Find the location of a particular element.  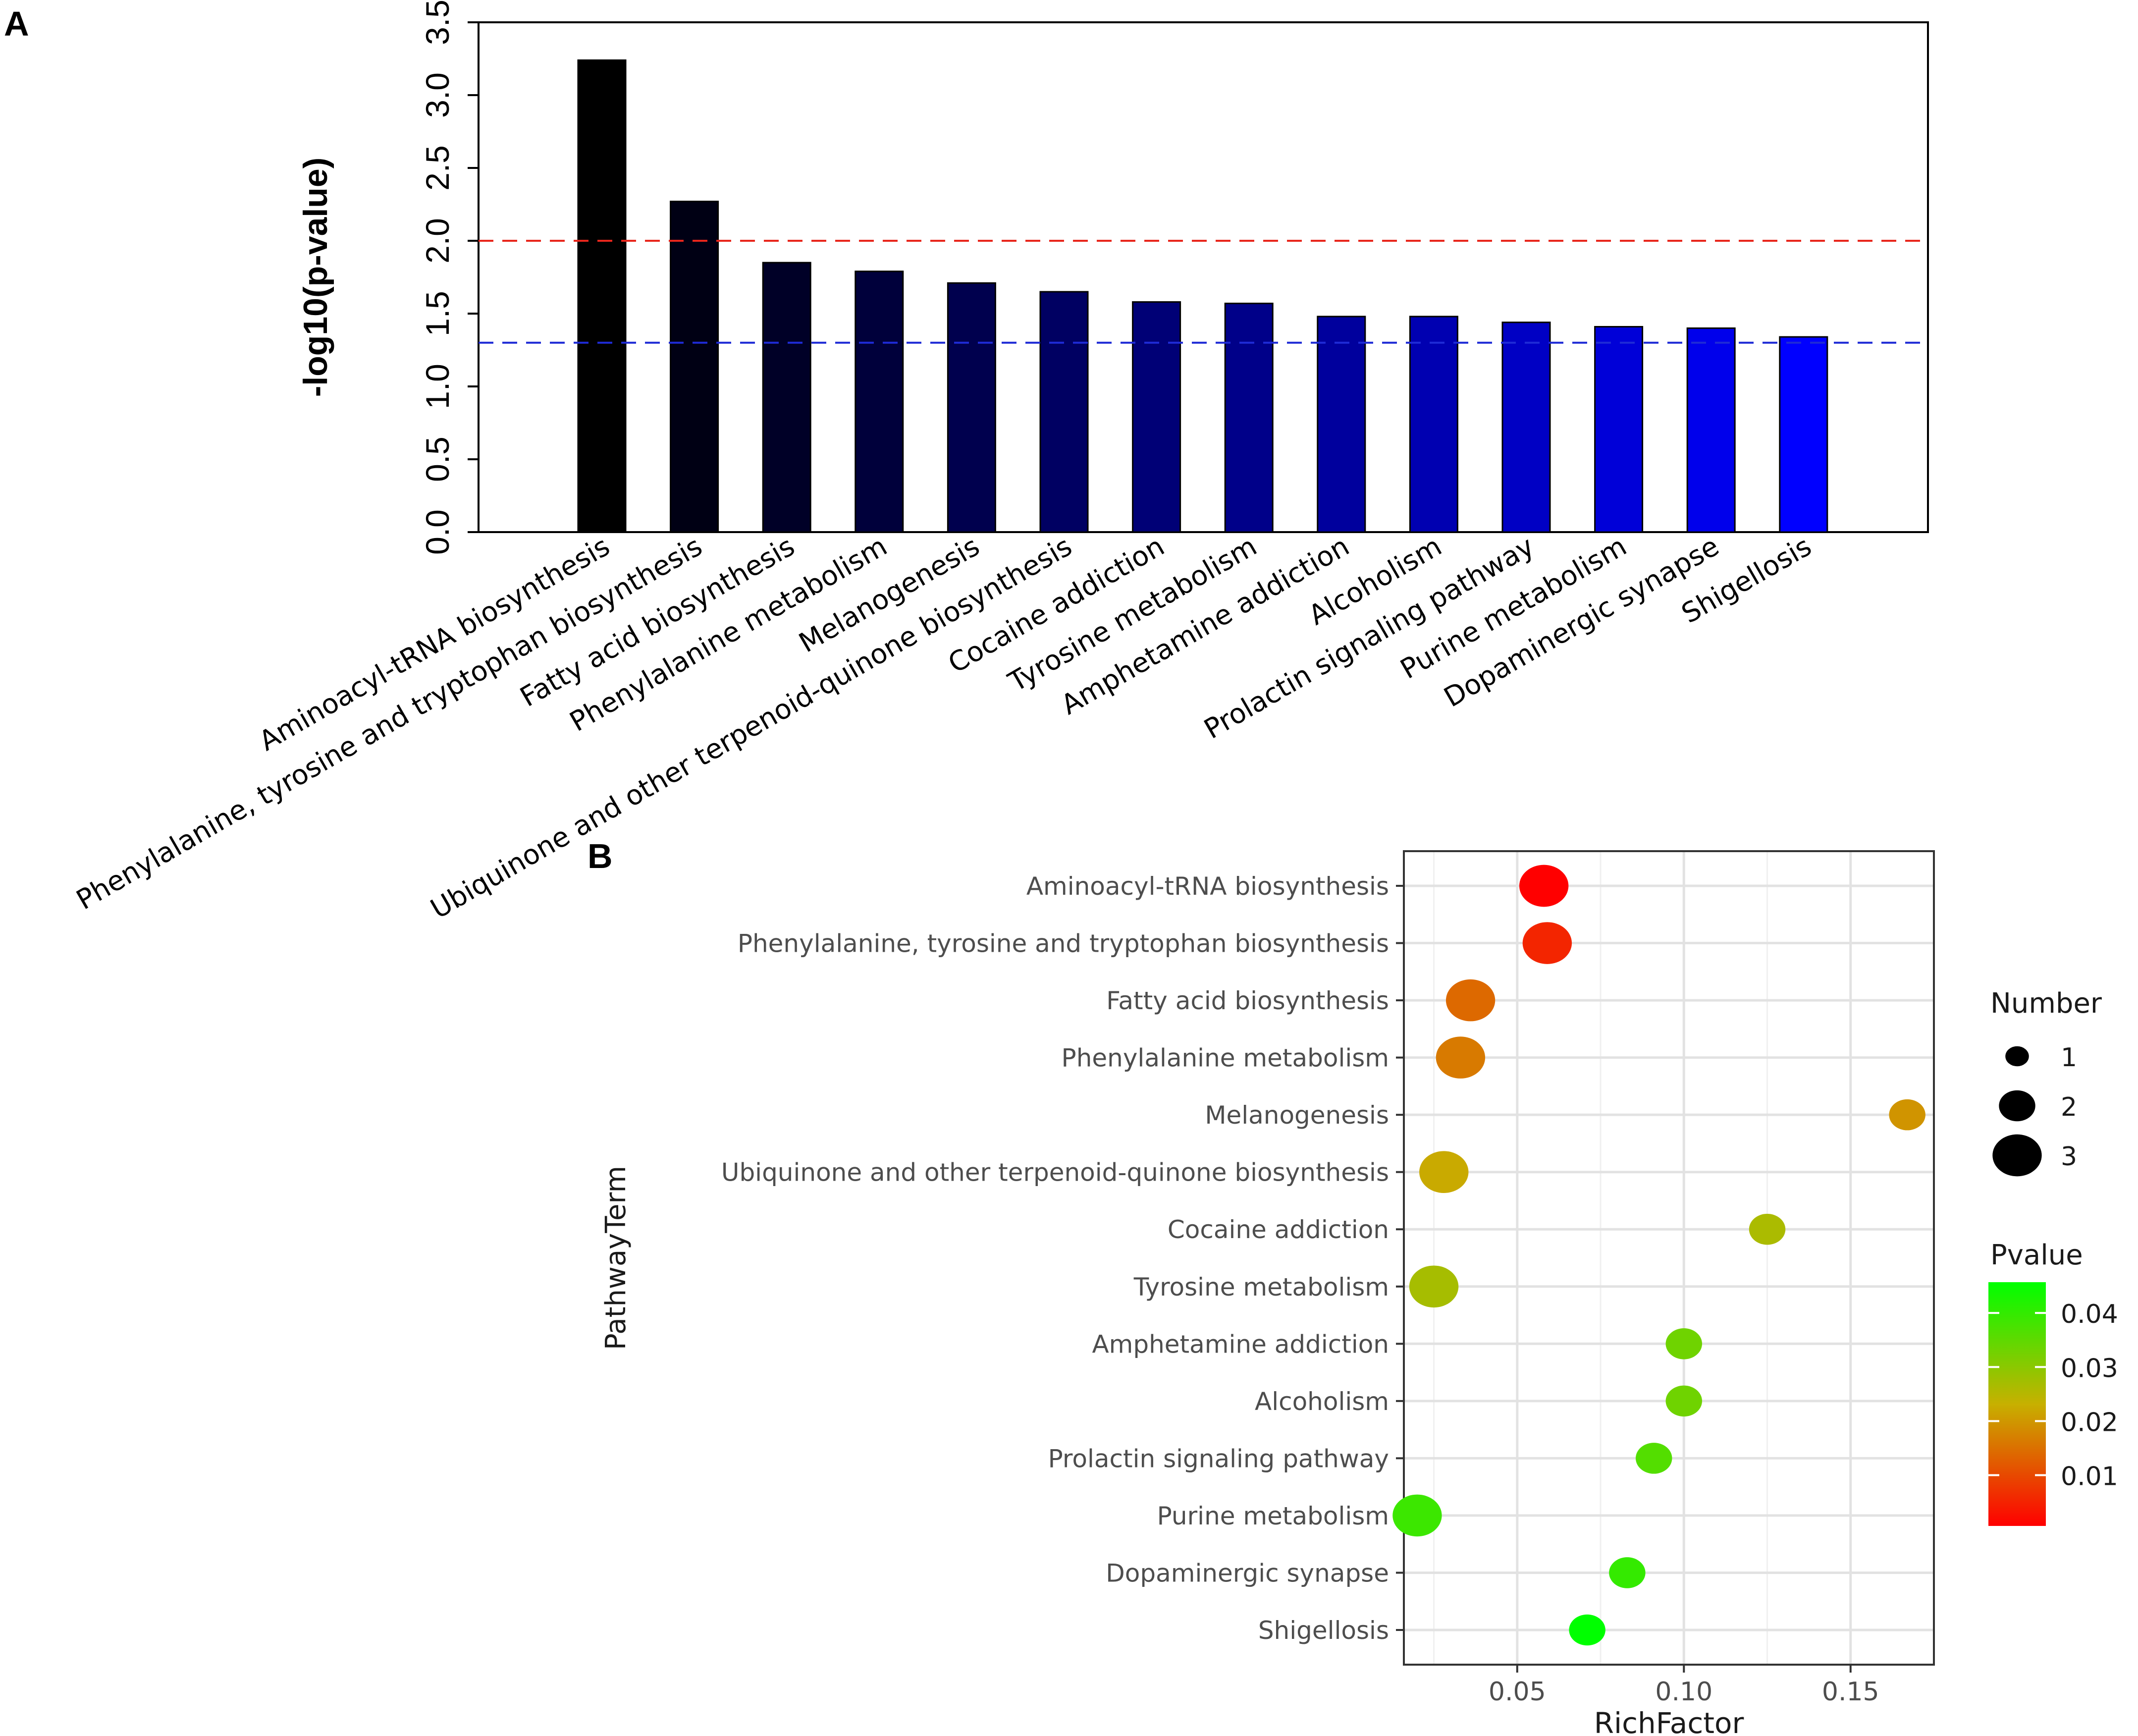

y-category-label-b: Prolactin signaling pathway is located at coordinates (1218, 1458).